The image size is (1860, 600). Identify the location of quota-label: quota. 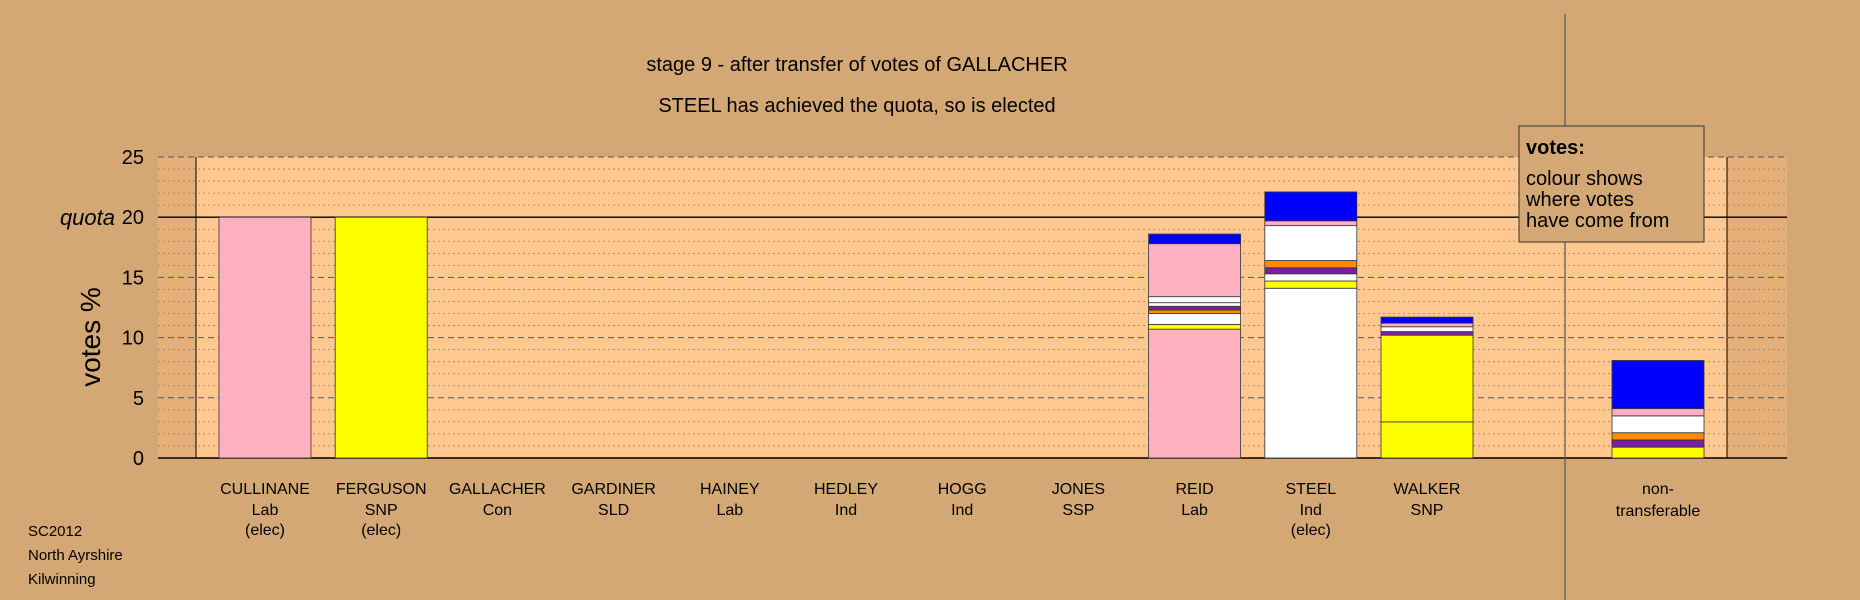
(87, 217).